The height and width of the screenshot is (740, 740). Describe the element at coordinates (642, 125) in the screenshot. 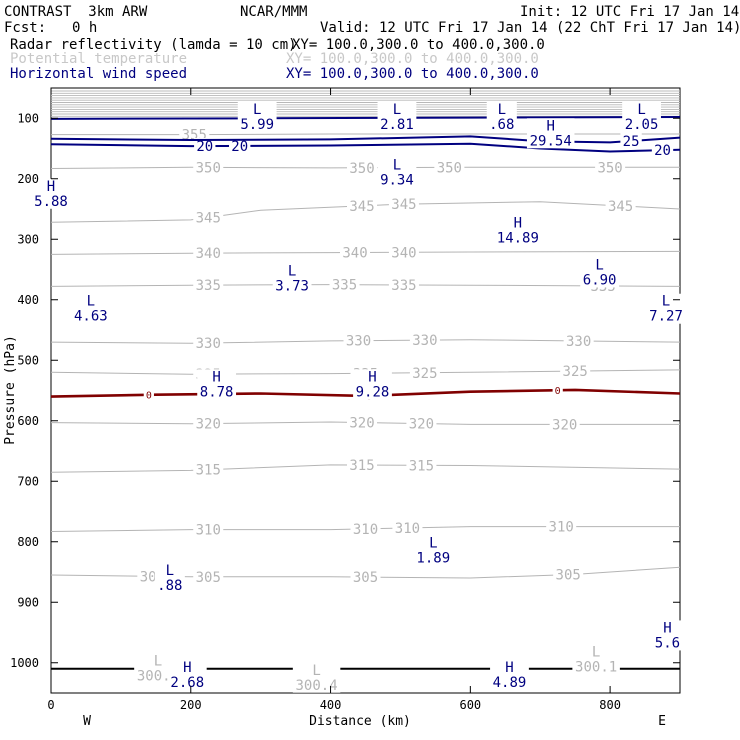

I see `extremum-value: 2.05` at that location.